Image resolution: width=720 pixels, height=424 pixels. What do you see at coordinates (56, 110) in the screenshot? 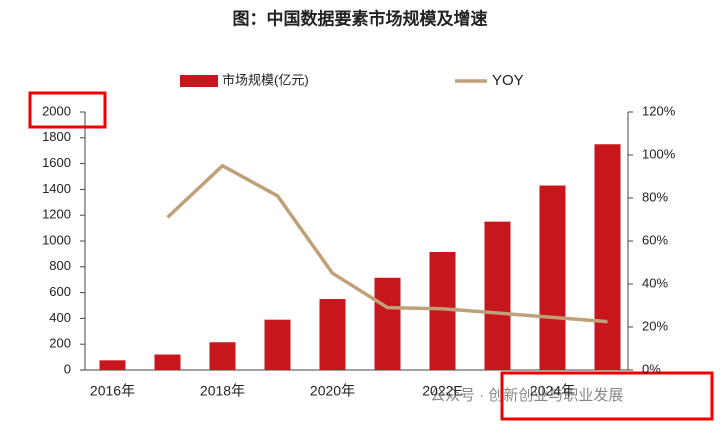
I see `y-tick-label: 2000` at bounding box center [56, 110].